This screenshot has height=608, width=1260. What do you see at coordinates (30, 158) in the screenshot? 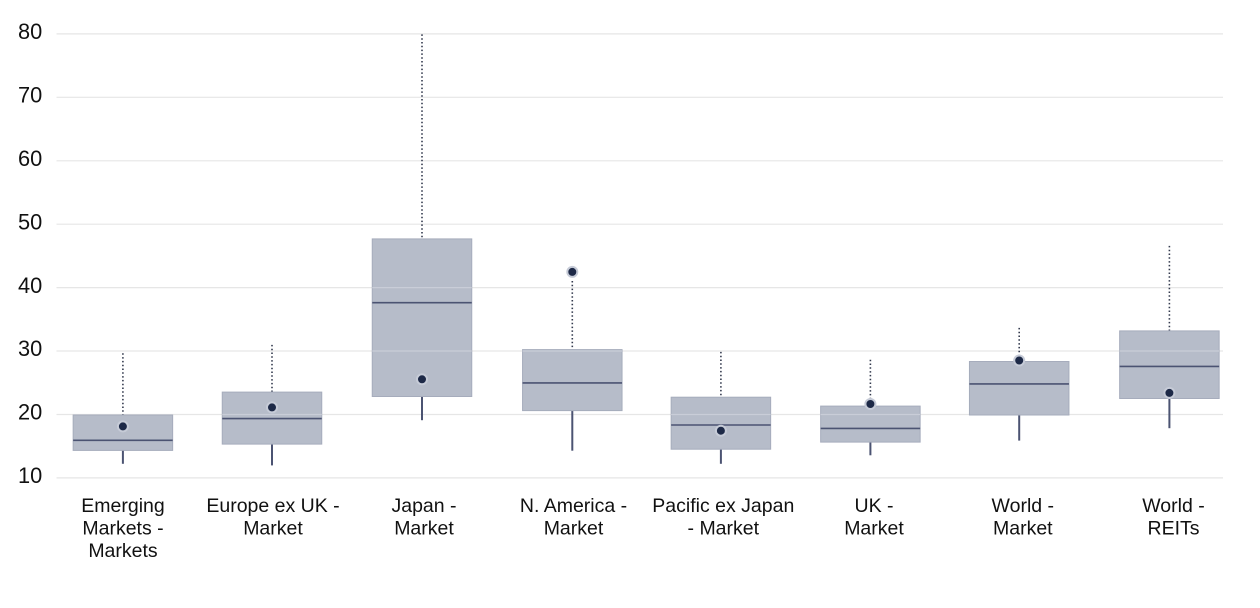
I see `svg-text: 60` at bounding box center [30, 158].